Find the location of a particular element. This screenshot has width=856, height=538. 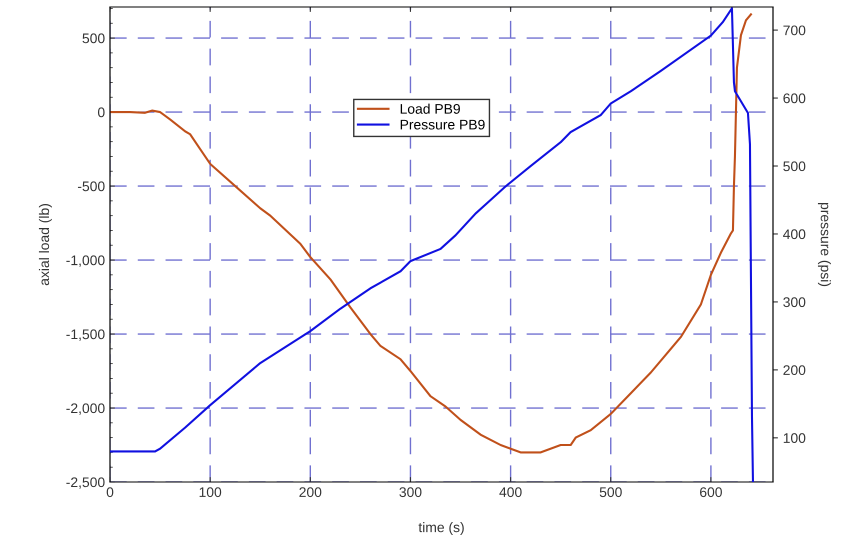

y2-tick-label: 600 is located at coordinates (794, 98).